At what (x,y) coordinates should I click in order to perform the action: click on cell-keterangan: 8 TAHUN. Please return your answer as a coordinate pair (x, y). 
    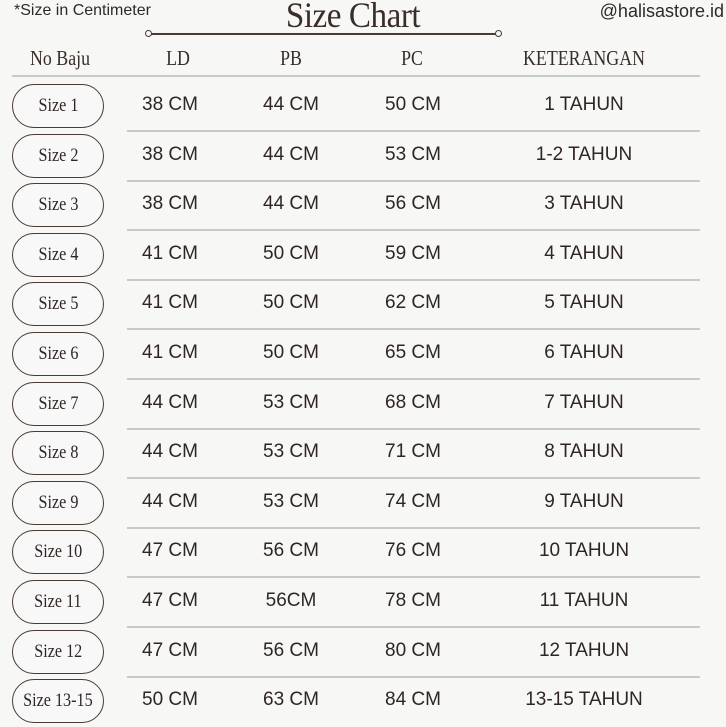
    Looking at the image, I should click on (584, 452).